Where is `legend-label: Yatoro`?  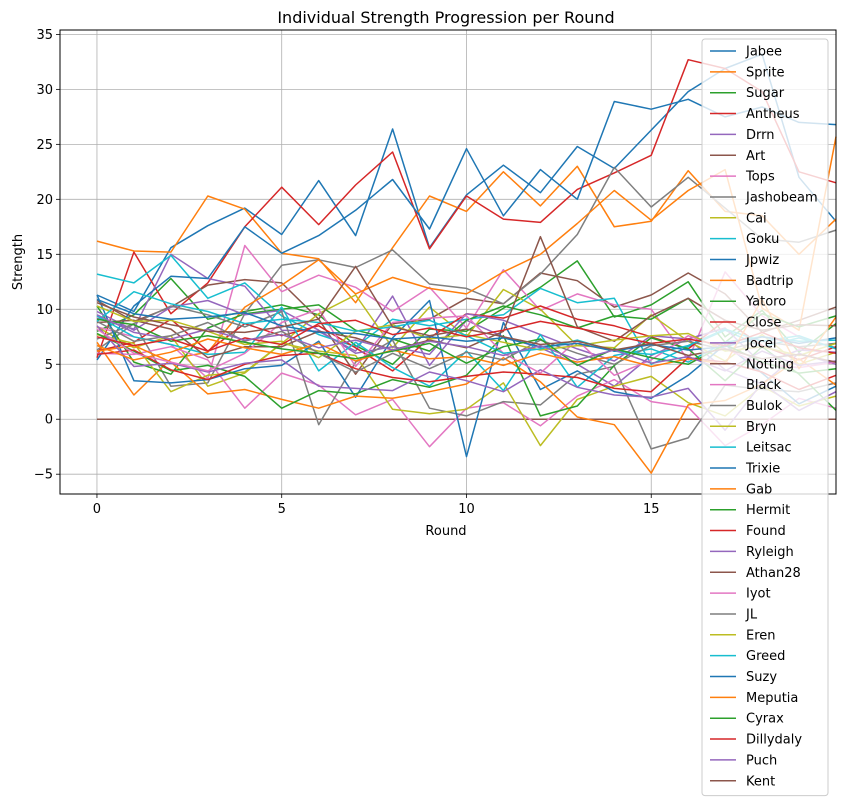
legend-label: Yatoro is located at coordinates (765, 302).